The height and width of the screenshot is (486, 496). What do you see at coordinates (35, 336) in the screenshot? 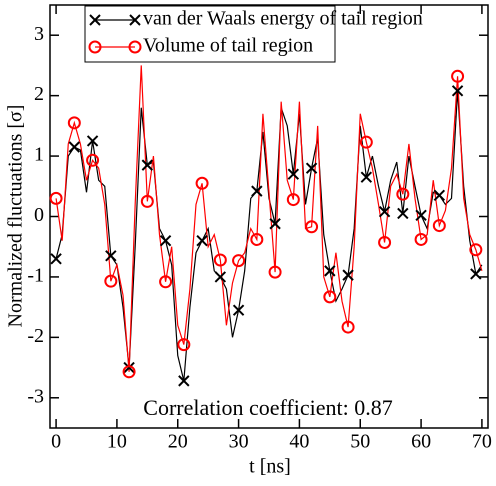
I see `y-tick-label: -2` at bounding box center [35, 336].